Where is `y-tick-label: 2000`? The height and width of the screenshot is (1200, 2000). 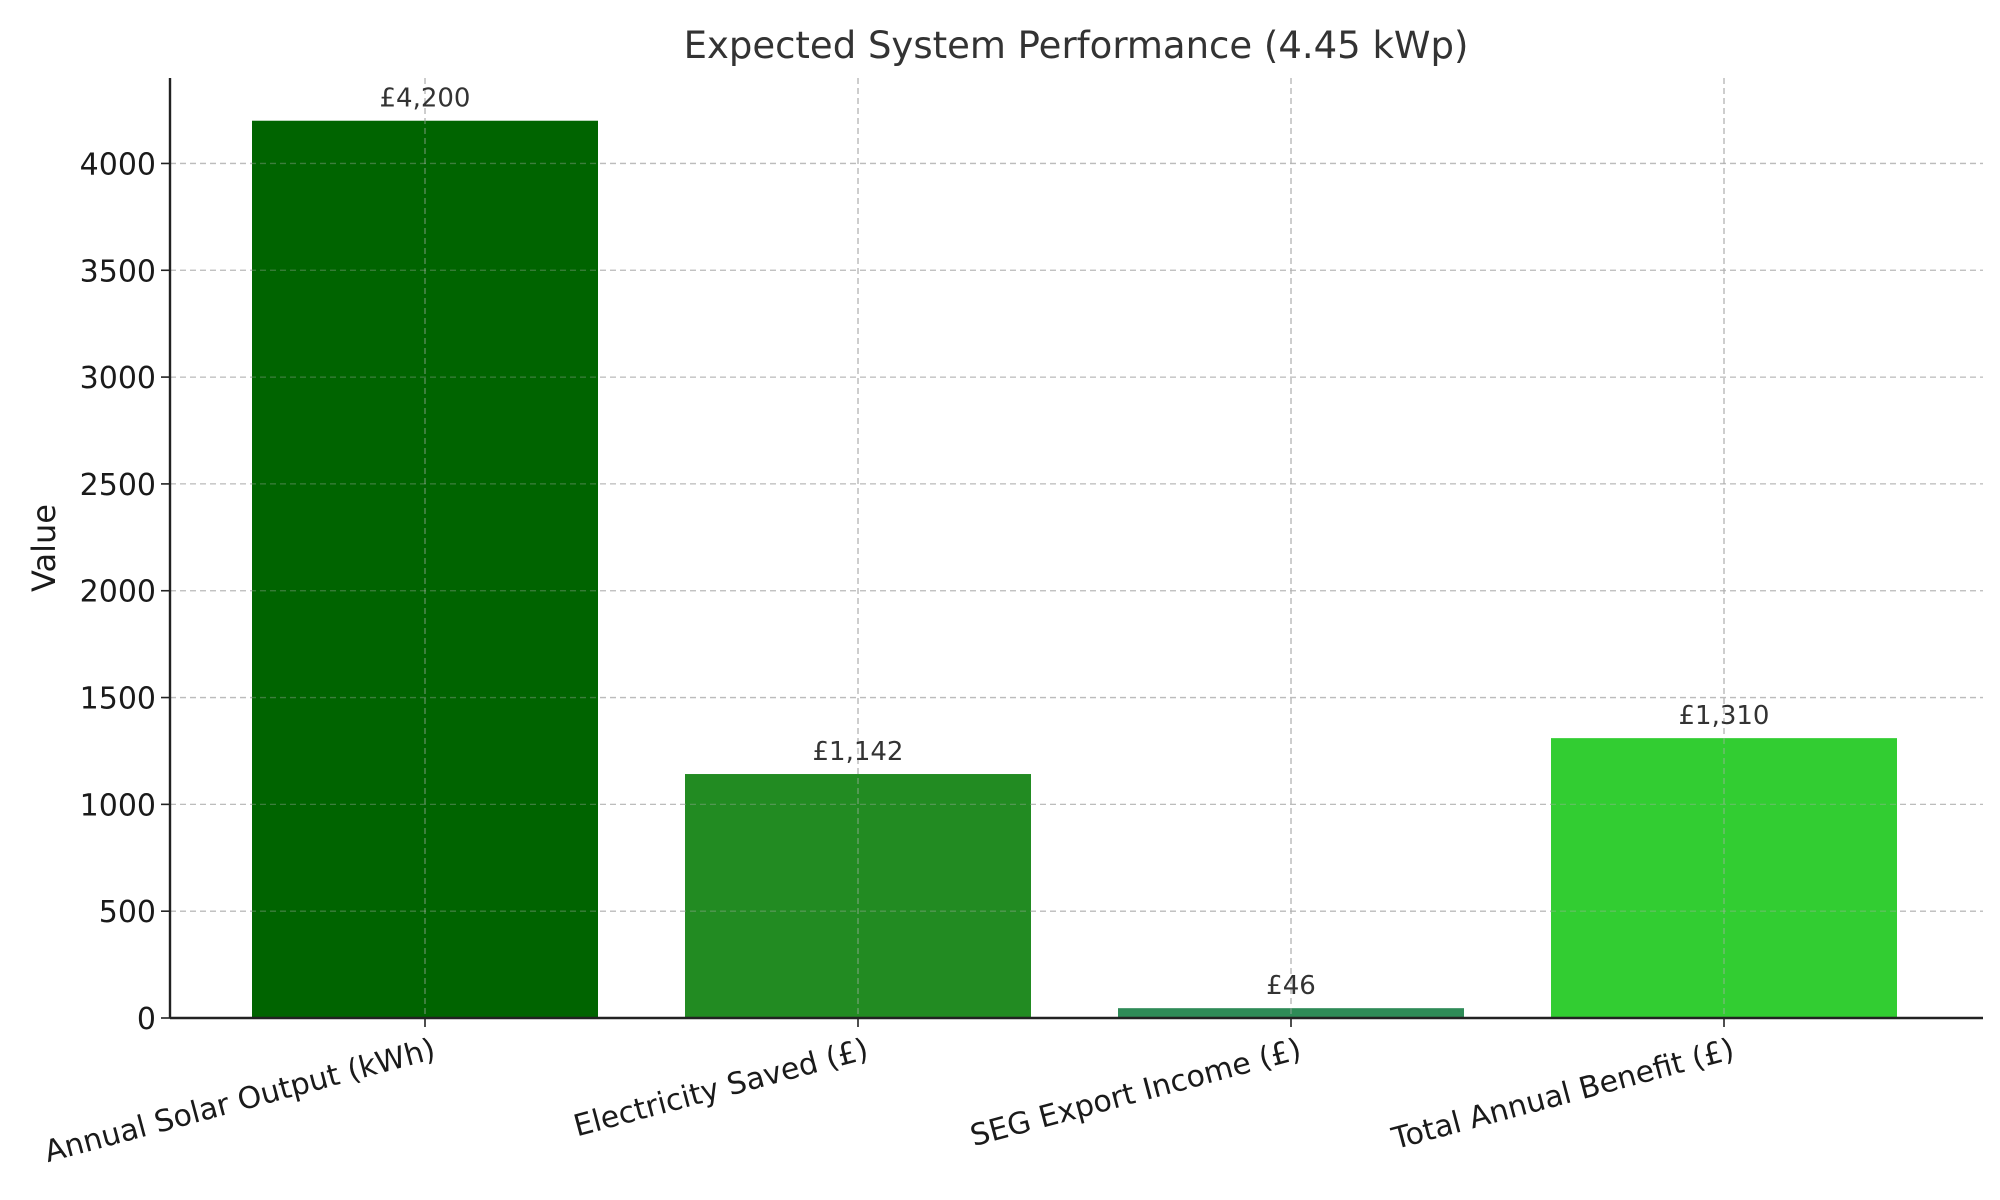 y-tick-label: 2000 is located at coordinates (118, 592).